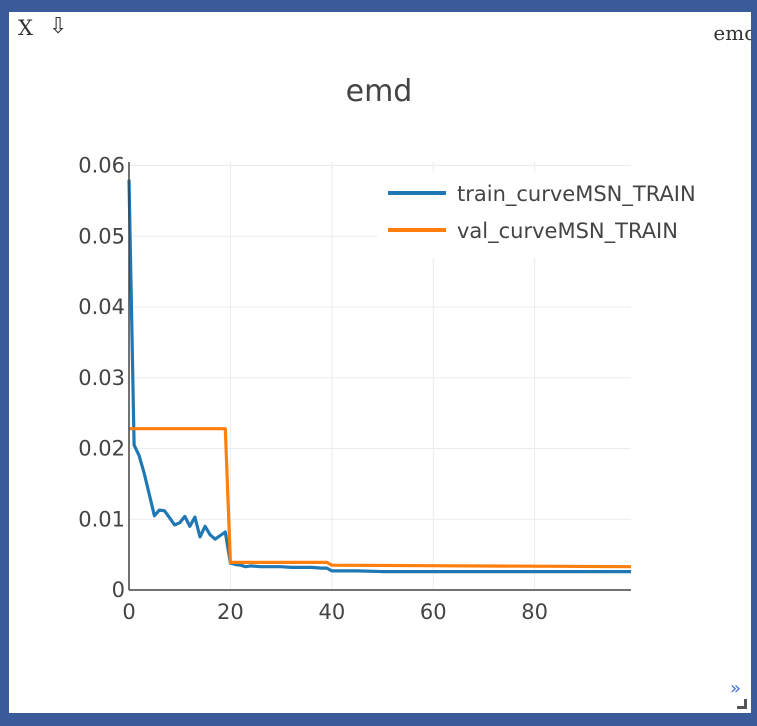 The height and width of the screenshot is (726, 757). I want to click on legend-label: train_curveMSN_TRAIN, so click(576, 194).